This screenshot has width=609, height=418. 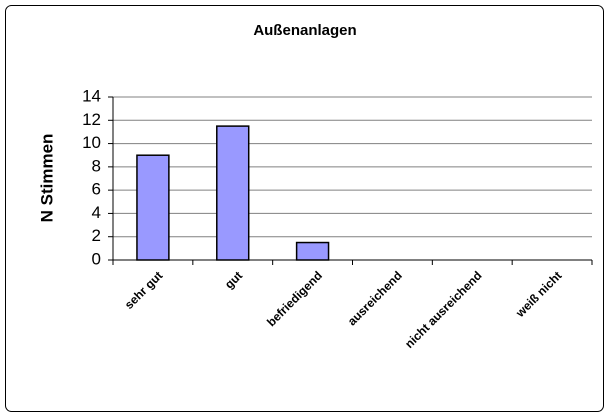 What do you see at coordinates (96, 258) in the screenshot?
I see `y-tick-label: 0` at bounding box center [96, 258].